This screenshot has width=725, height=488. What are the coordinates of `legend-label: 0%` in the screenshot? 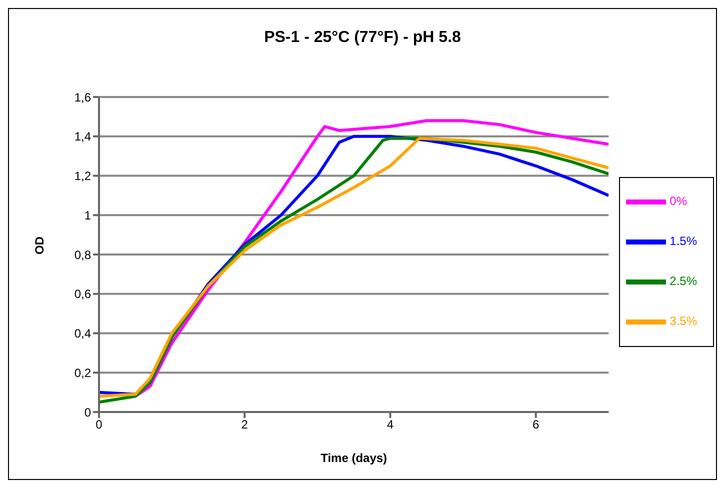 It's located at (678, 201).